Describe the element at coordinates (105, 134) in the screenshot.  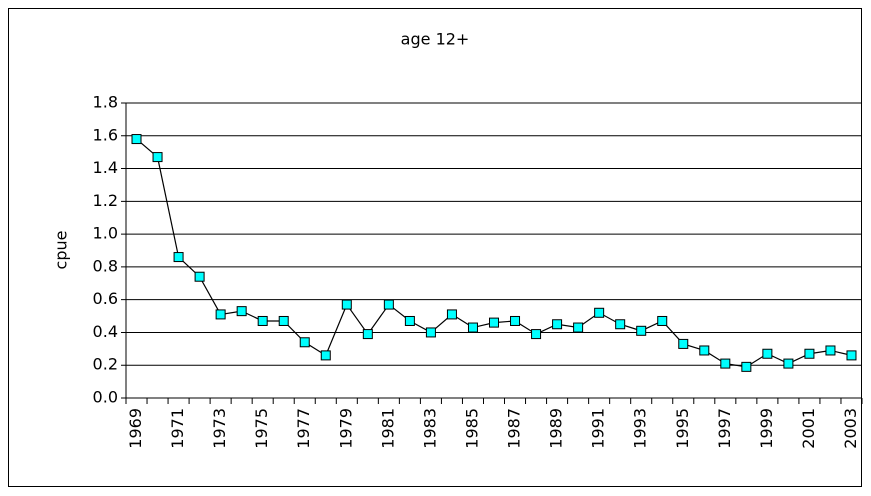
I see `y-tick-label: 1.6` at that location.